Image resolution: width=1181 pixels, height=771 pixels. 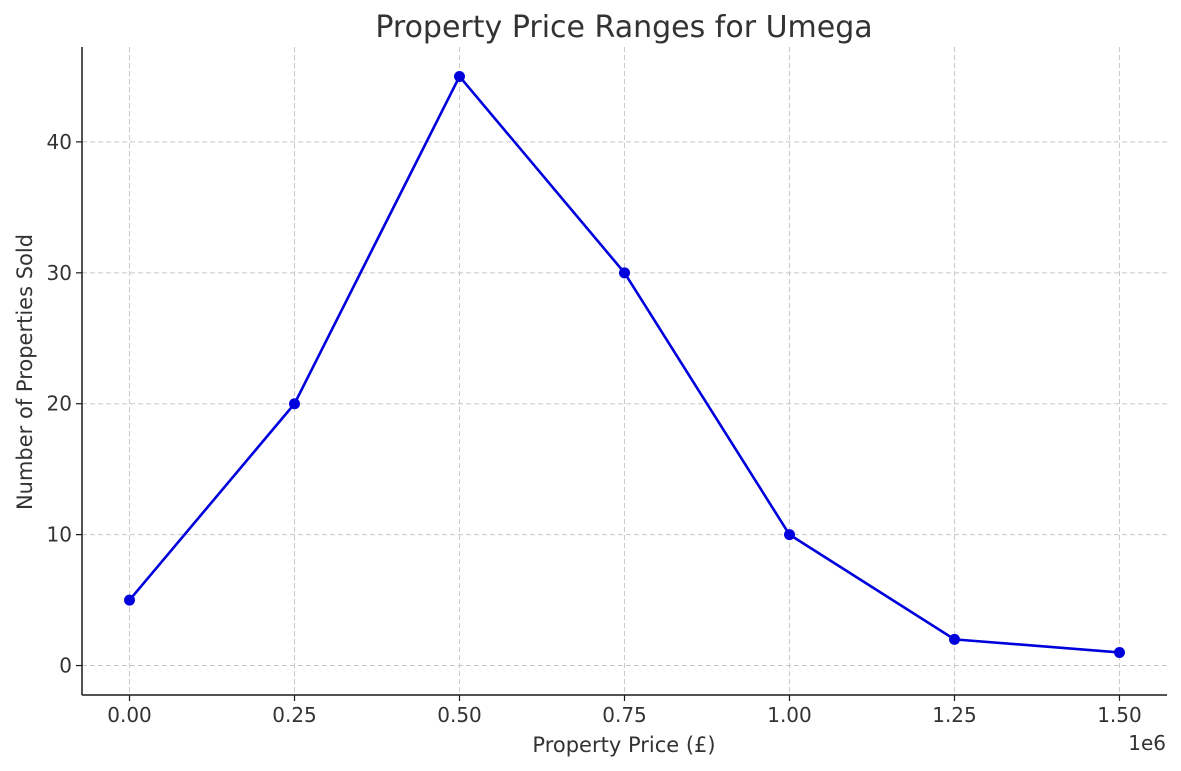 What do you see at coordinates (59, 404) in the screenshot?
I see `y-tick-label: 20` at bounding box center [59, 404].